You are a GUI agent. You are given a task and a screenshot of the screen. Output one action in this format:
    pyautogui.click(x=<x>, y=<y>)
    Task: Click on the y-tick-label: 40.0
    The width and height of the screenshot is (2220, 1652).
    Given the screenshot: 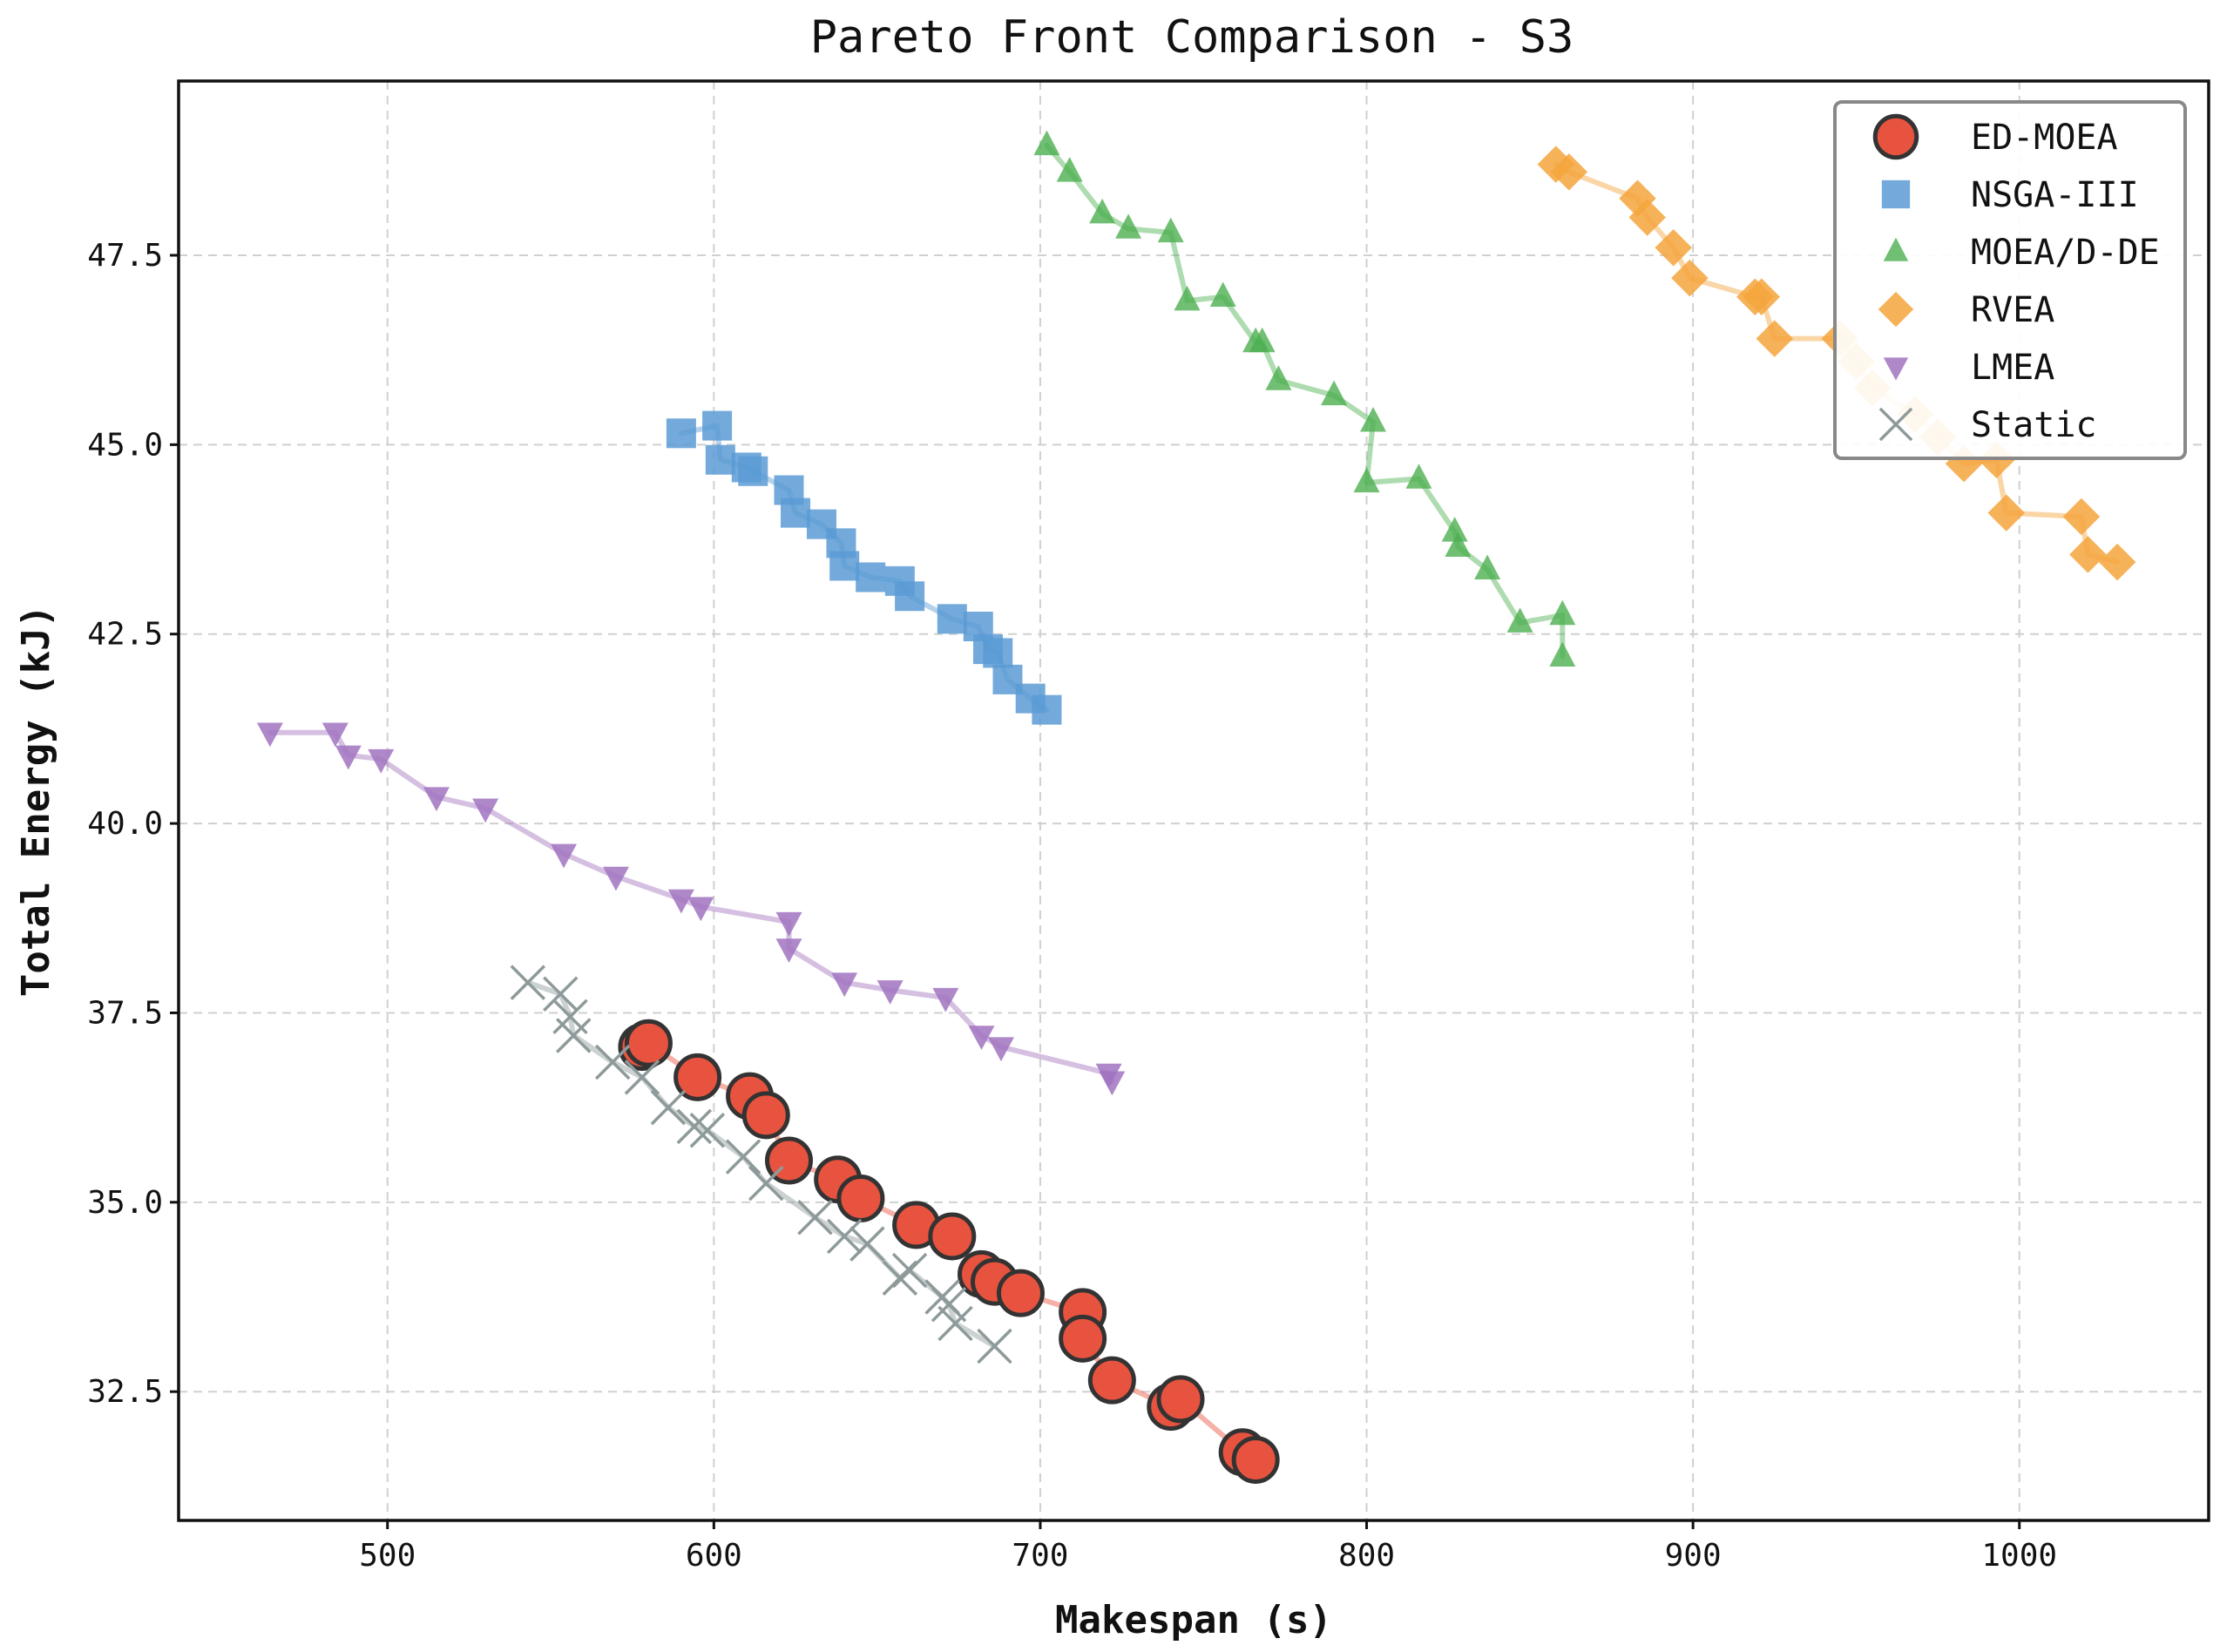 What is the action you would take?
    pyautogui.click(x=125, y=824)
    